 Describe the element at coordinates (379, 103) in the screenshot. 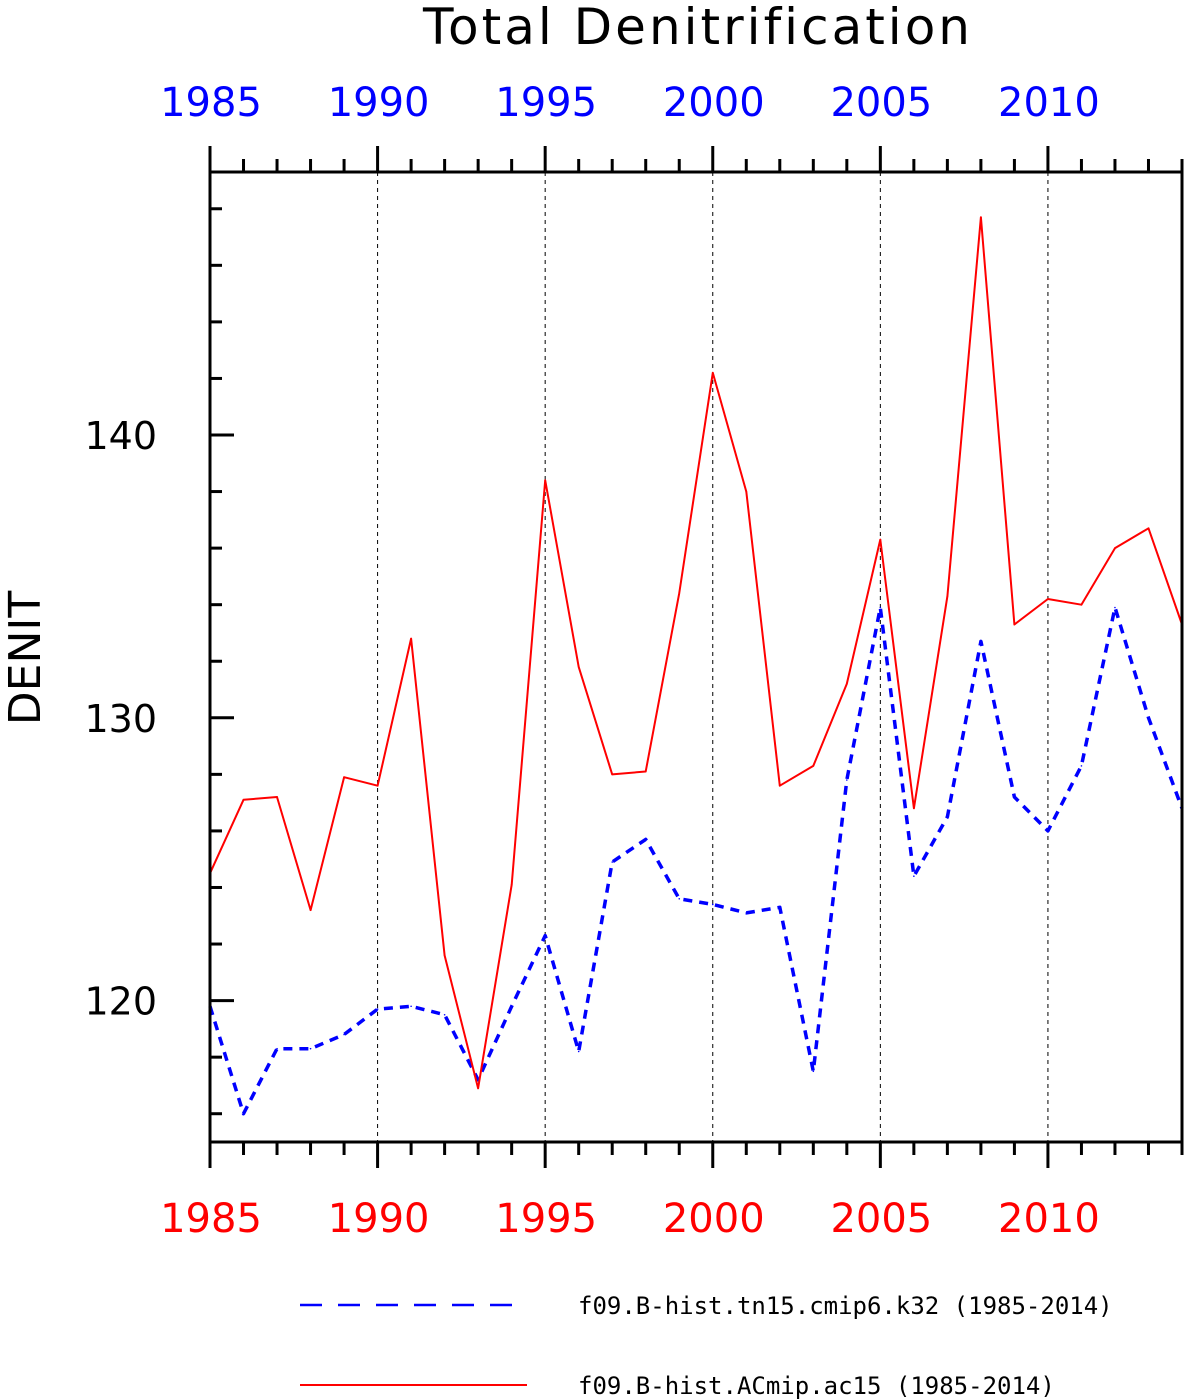

I see `x-tick-label-top: 1990` at that location.